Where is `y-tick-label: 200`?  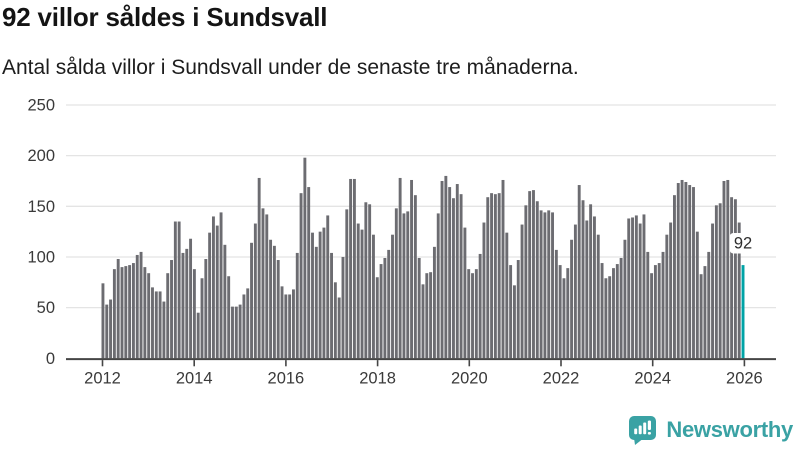
y-tick-label: 200 is located at coordinates (41, 156).